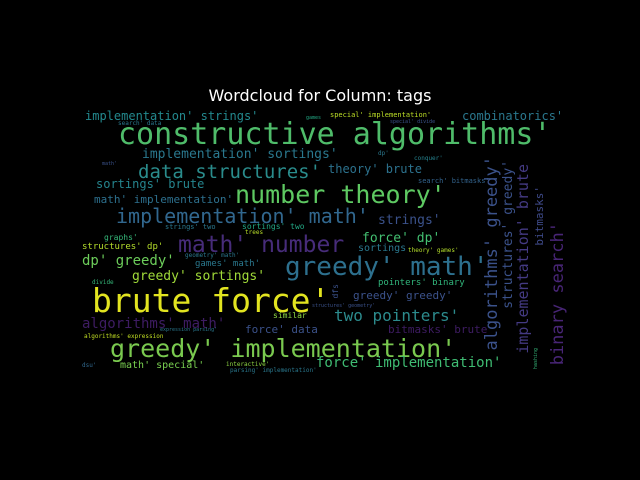  Describe the element at coordinates (314, 118) in the screenshot. I see `word-item: games` at that location.